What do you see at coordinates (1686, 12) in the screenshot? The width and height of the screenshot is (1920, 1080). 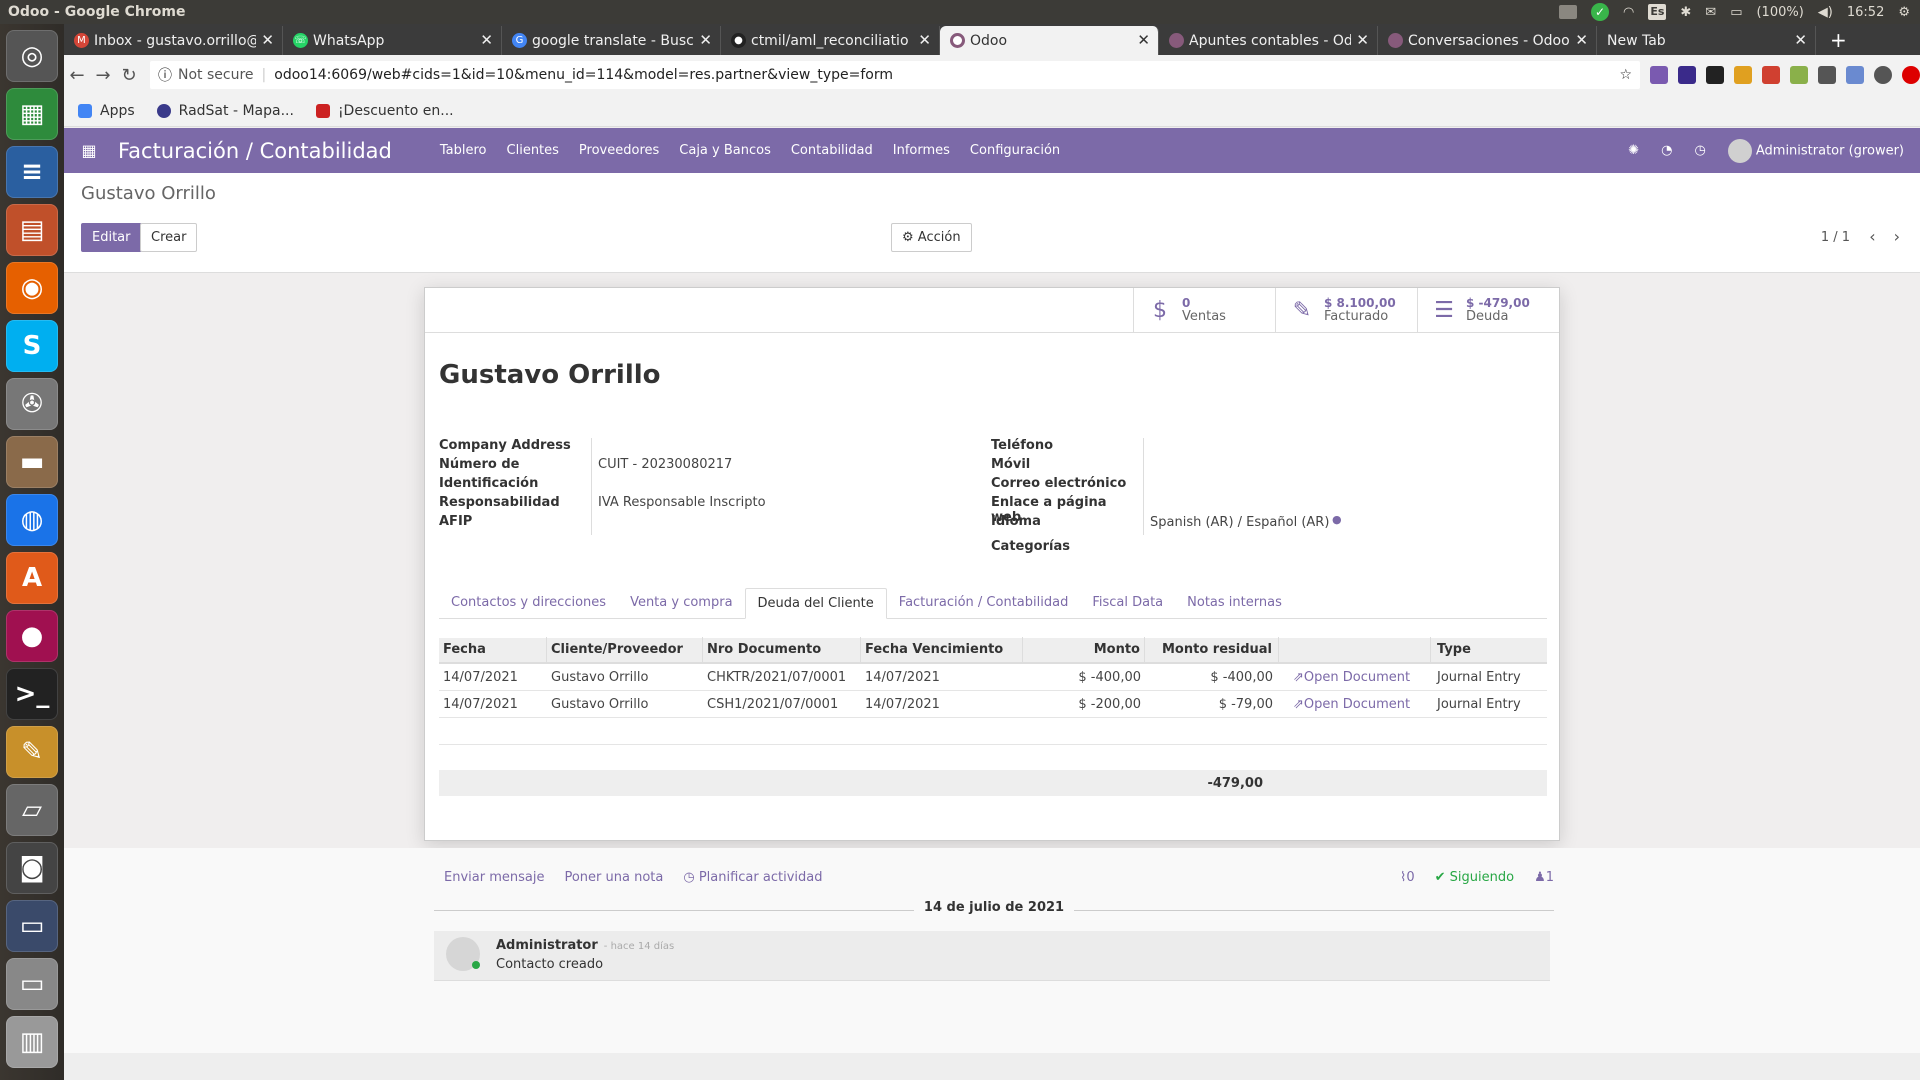 I see `bluetooth-icon: ✱` at bounding box center [1686, 12].